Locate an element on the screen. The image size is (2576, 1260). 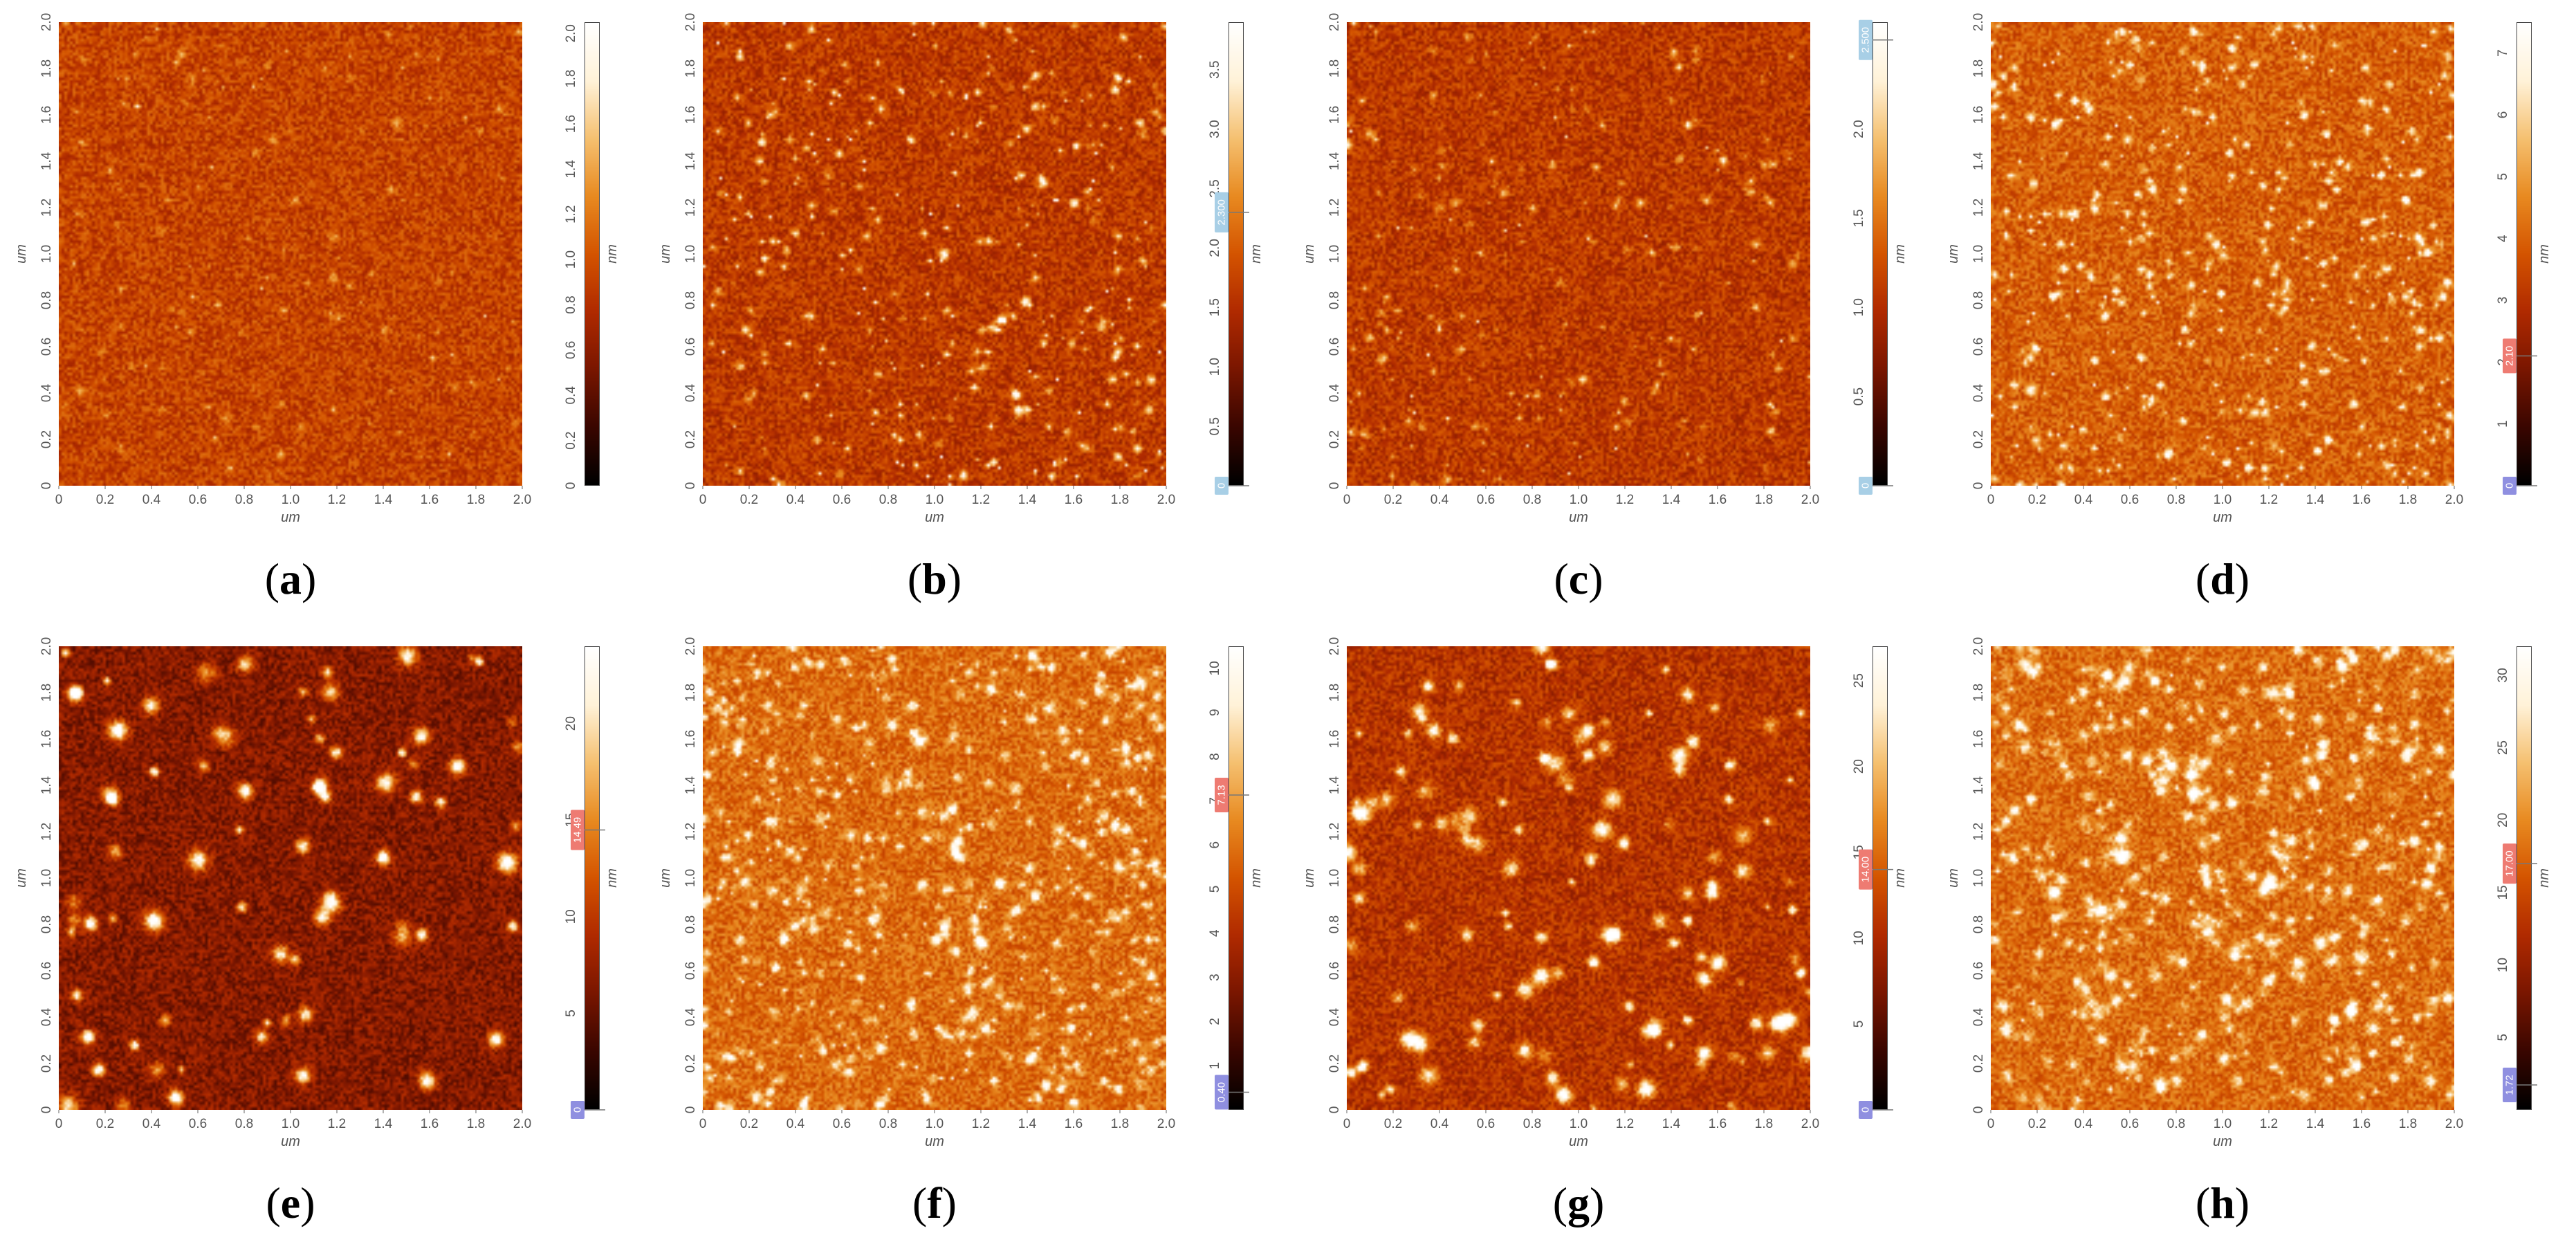
colorbar-marker: 14.49 is located at coordinates (588, 830).